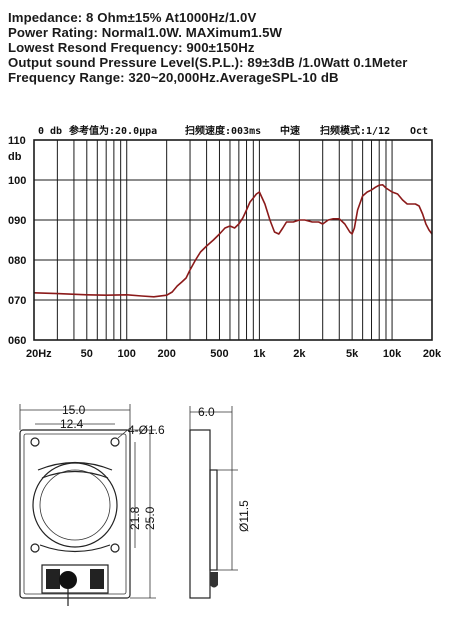  Describe the element at coordinates (352, 354) in the screenshot. I see `x-tick-label: 5k` at that location.